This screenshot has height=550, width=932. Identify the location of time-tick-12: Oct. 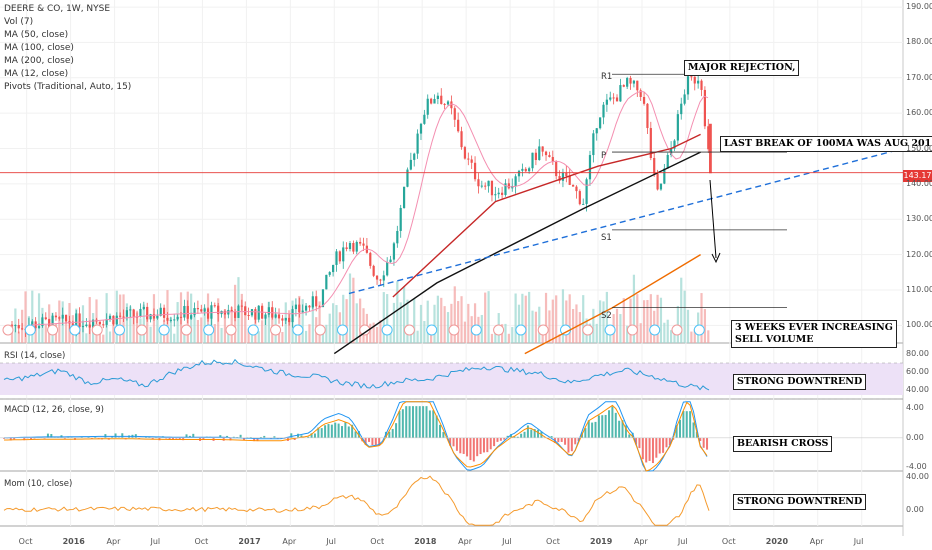
(553, 541).